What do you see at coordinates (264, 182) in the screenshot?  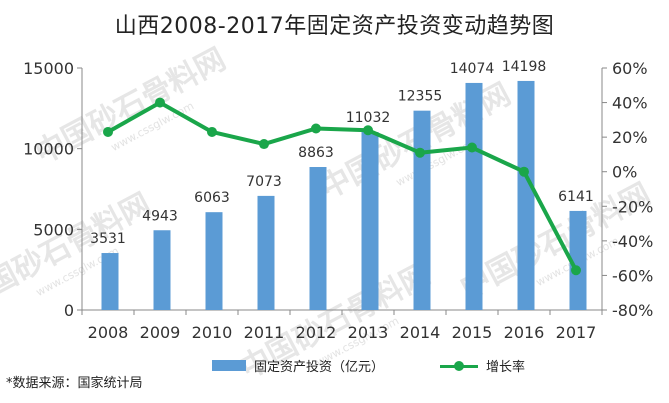 I see `bar-value-label: 7073` at bounding box center [264, 182].